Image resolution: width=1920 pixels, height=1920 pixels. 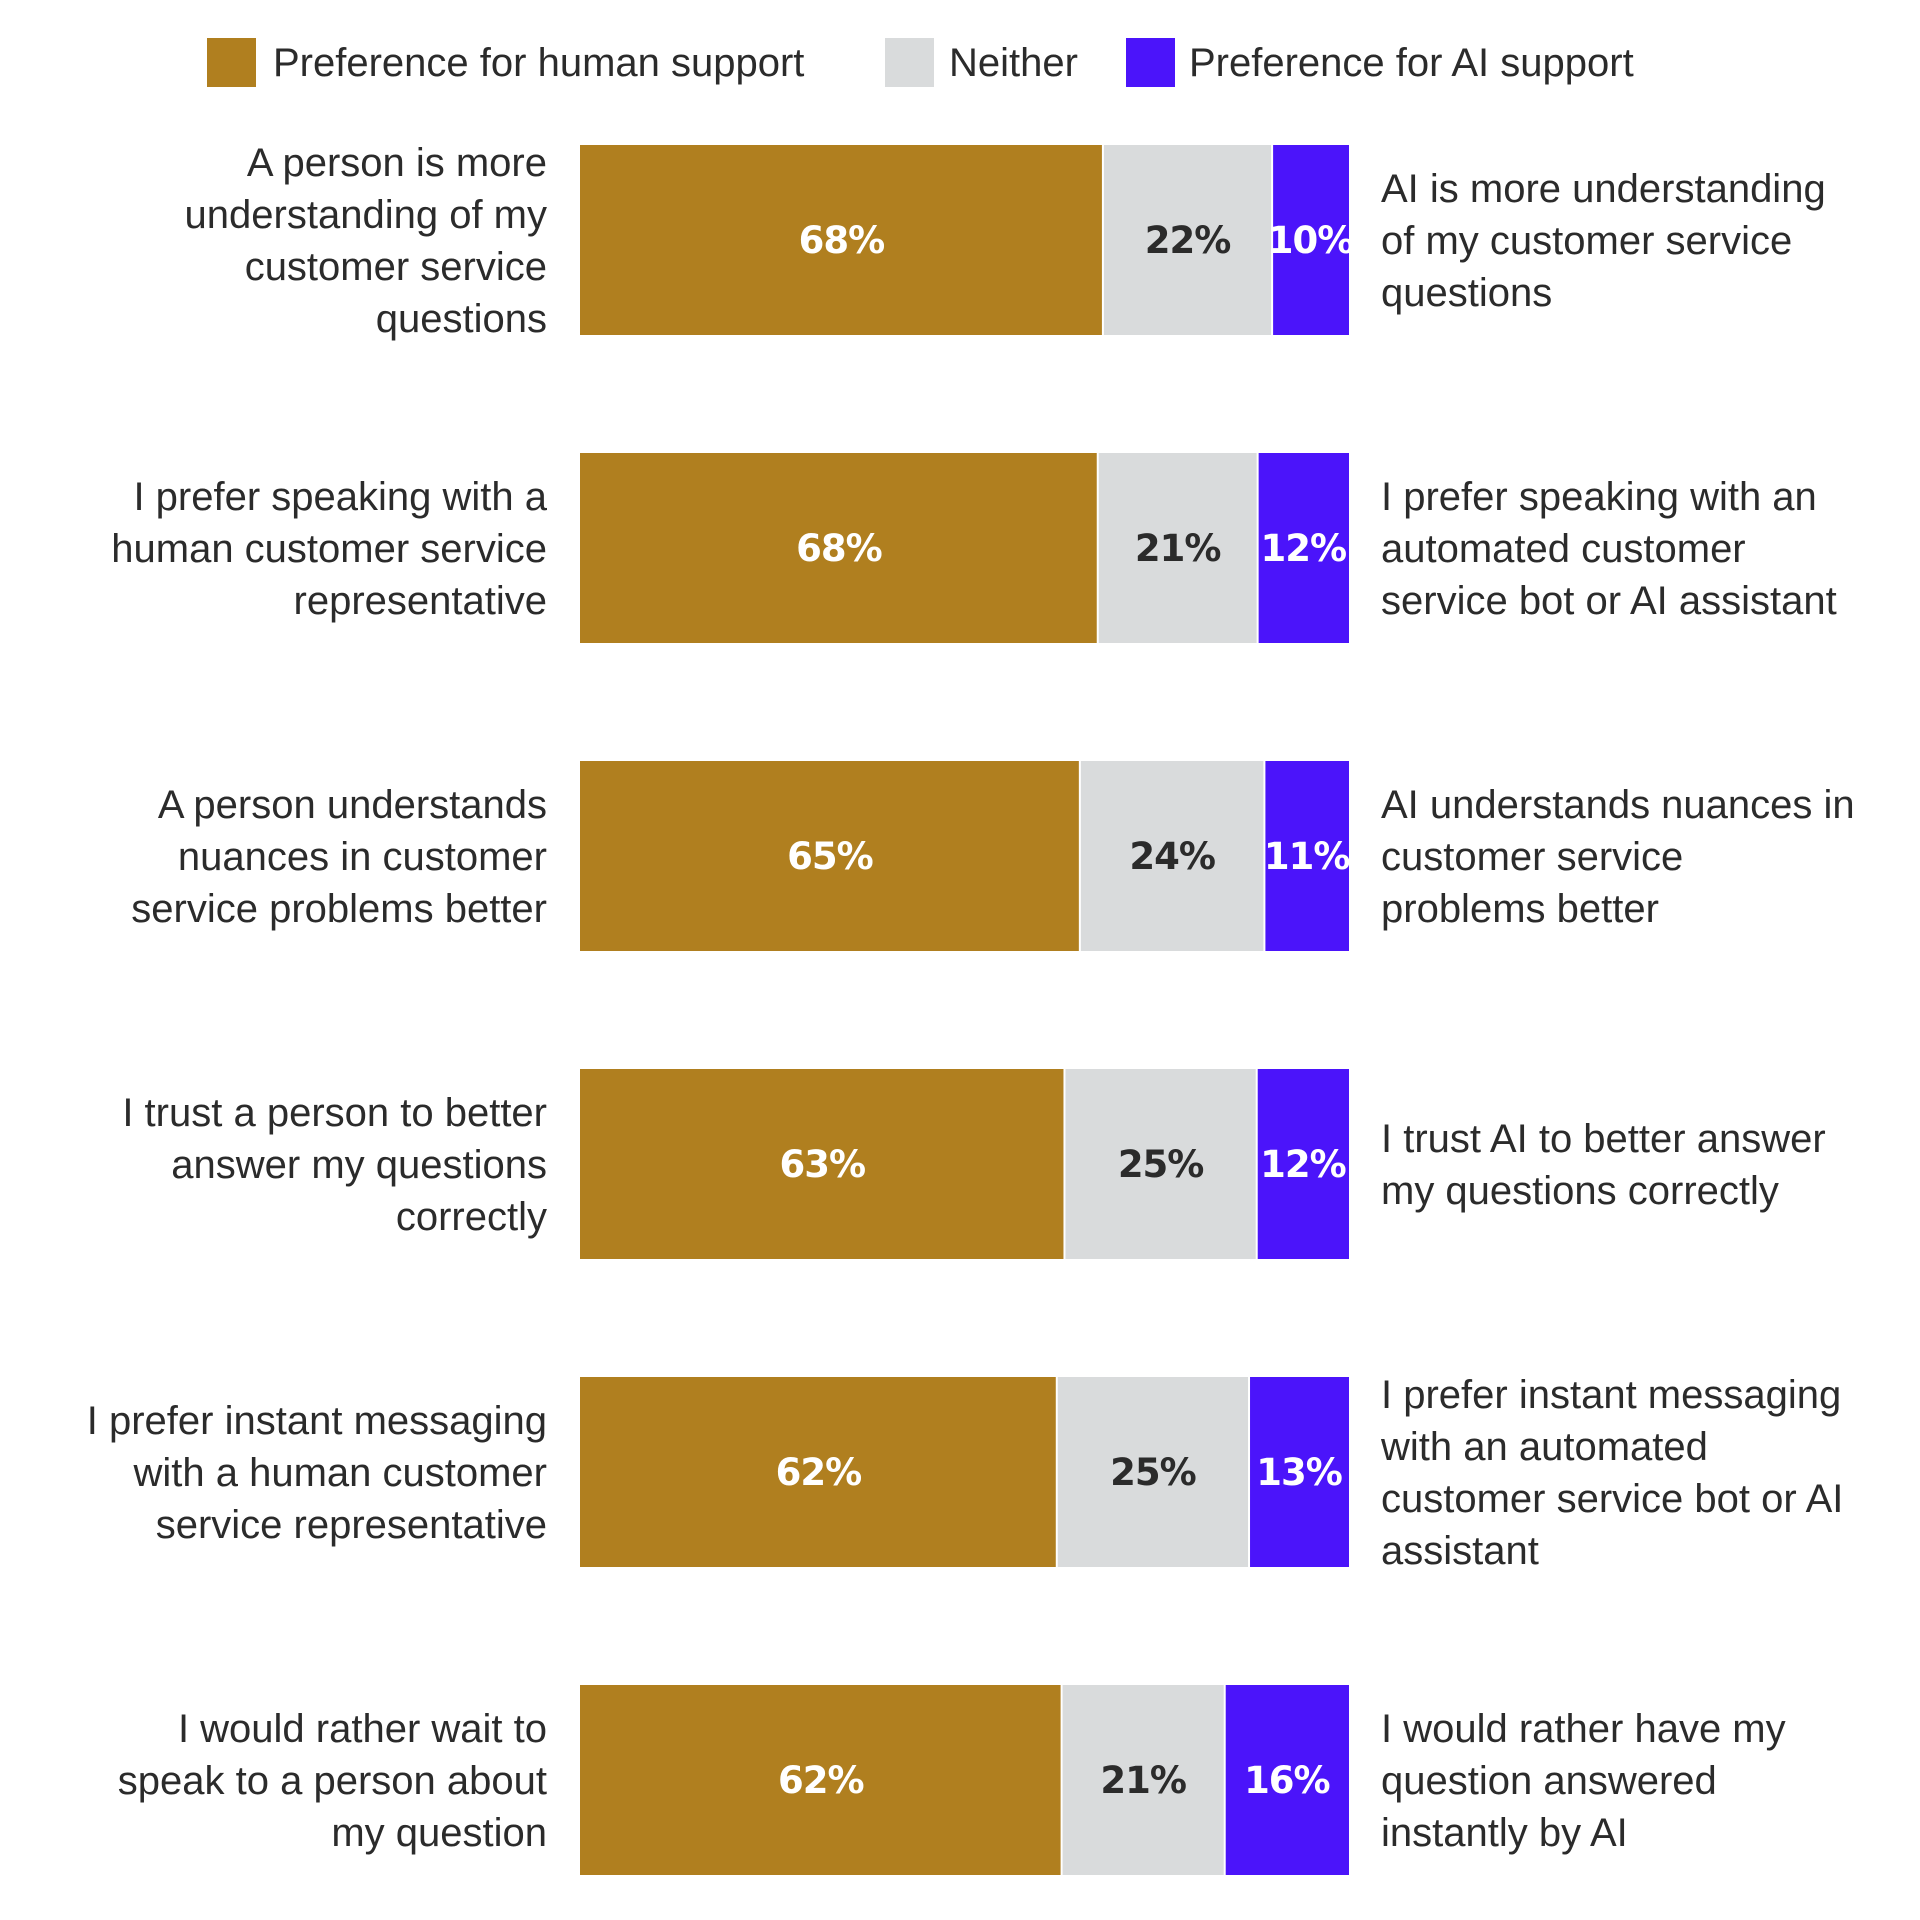 I want to click on left-statement-label-line: understanding of my, so click(x=366, y=215).